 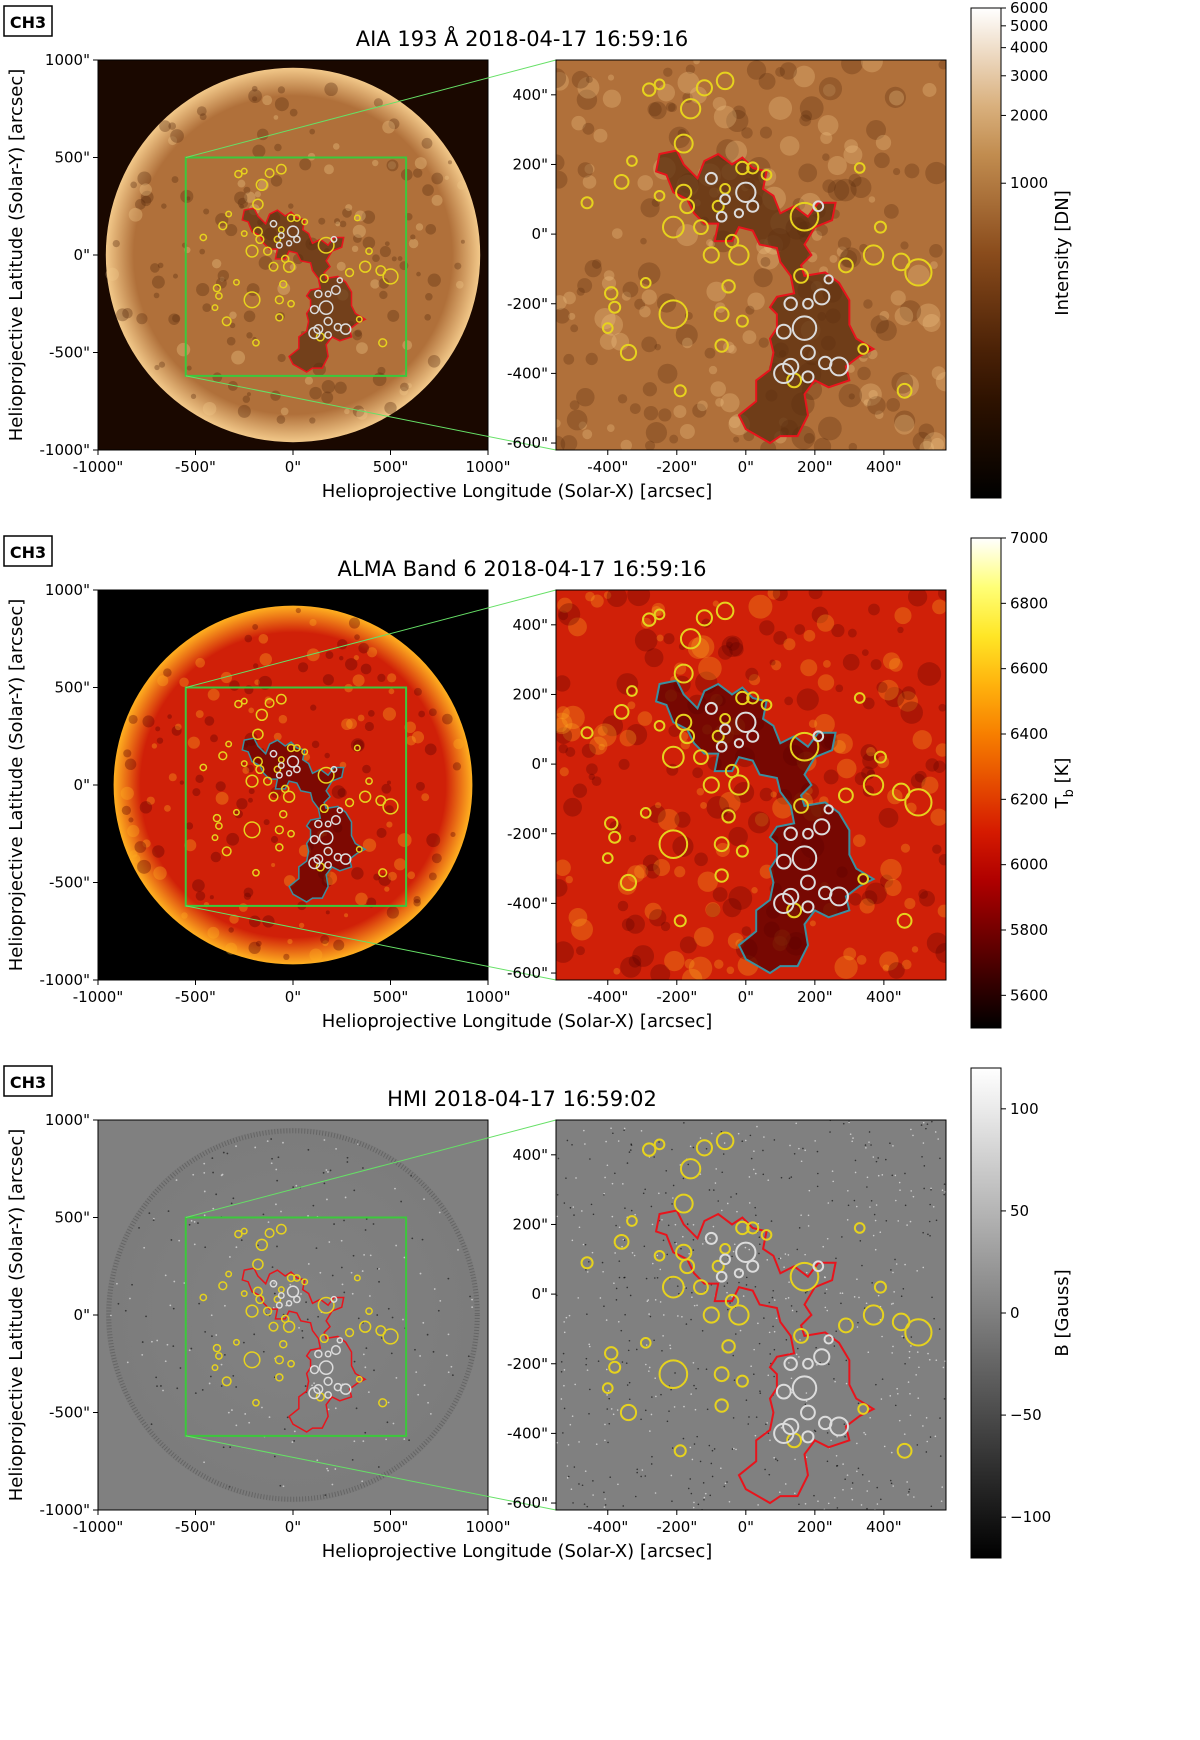 What do you see at coordinates (527, 1433) in the screenshot?
I see `zoom-y-tick-label: -400"` at bounding box center [527, 1433].